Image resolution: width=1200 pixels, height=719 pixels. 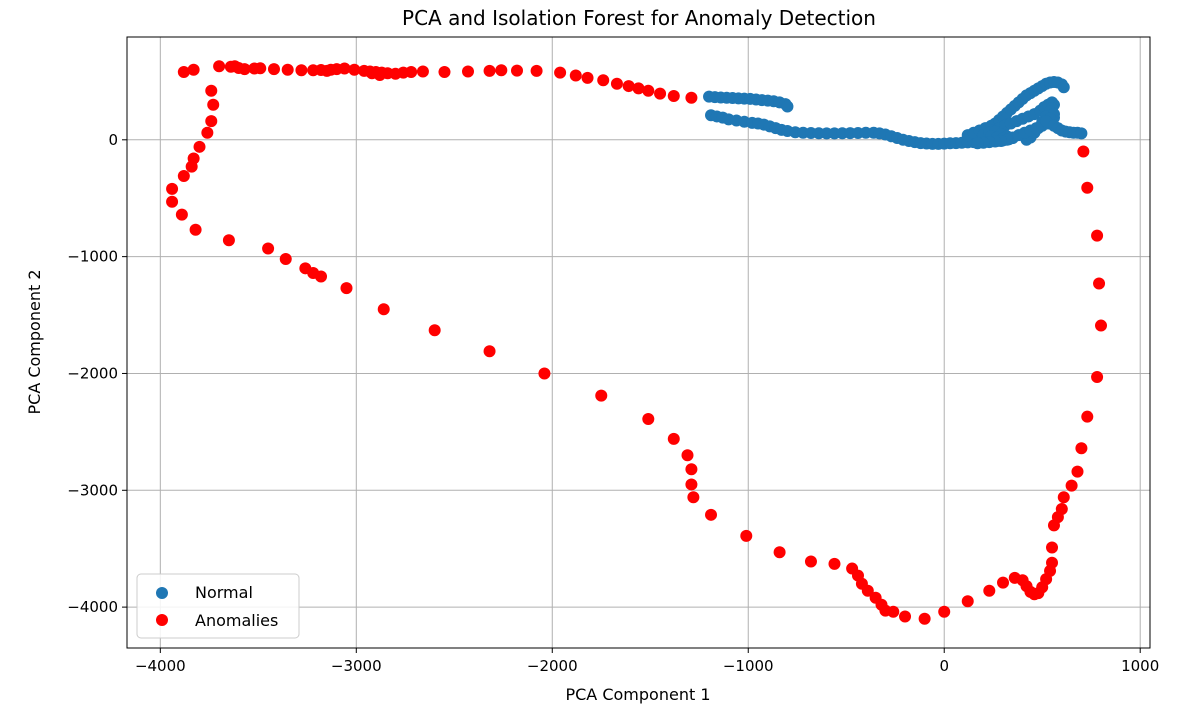 I want to click on x-tick-label: −1000, so click(x=748, y=666).